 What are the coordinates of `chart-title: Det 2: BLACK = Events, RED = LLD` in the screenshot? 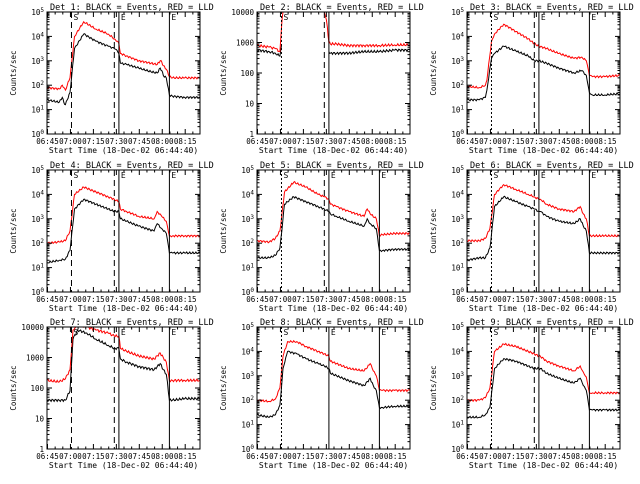 It's located at (342, 8).